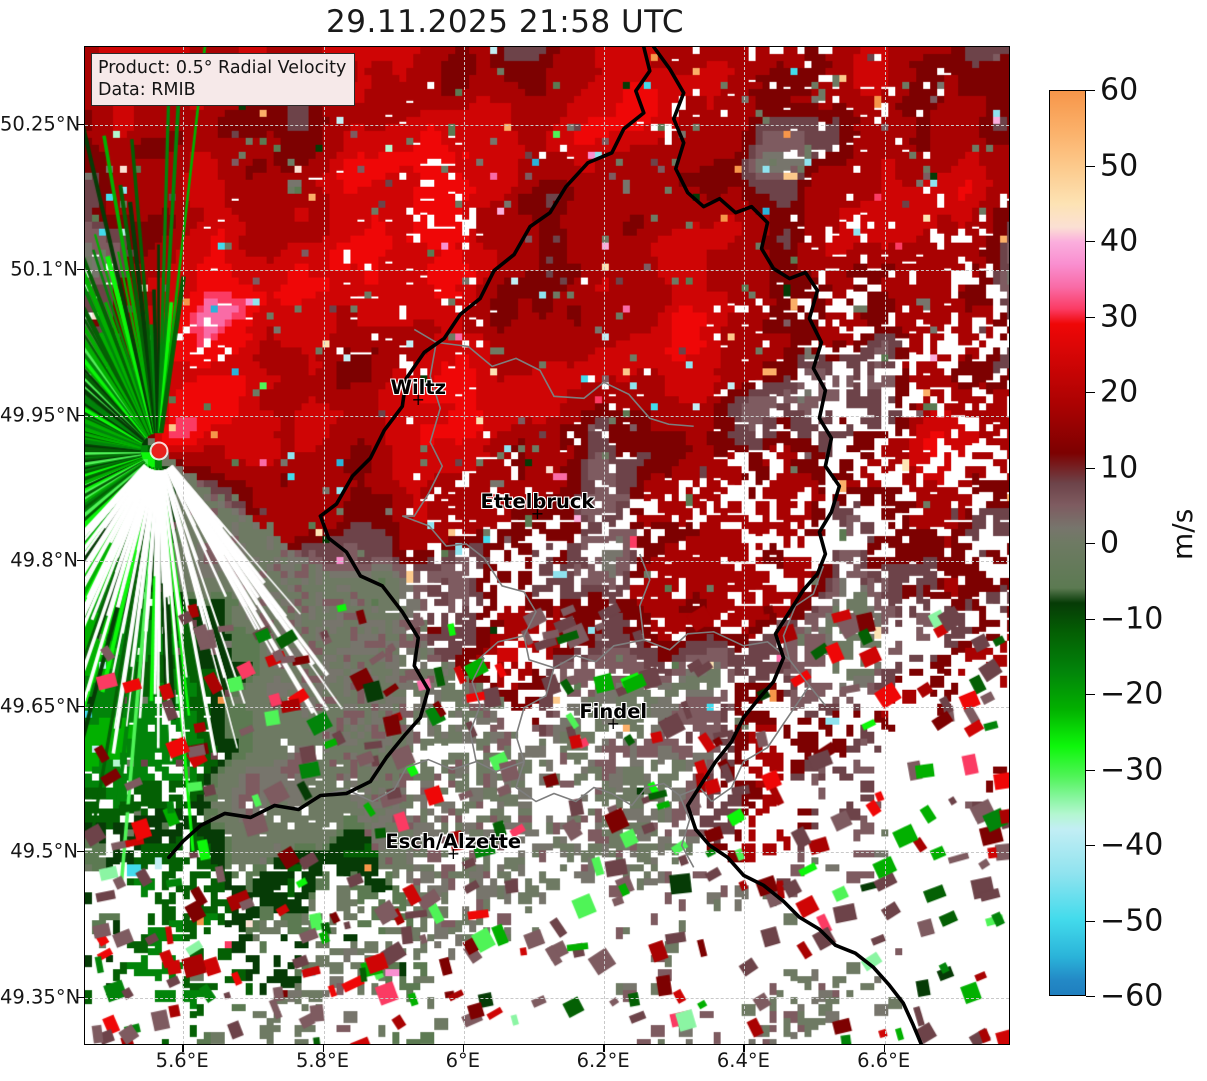  Describe the element at coordinates (1119, 392) in the screenshot. I see `colorbar-tick-label: 20` at that location.